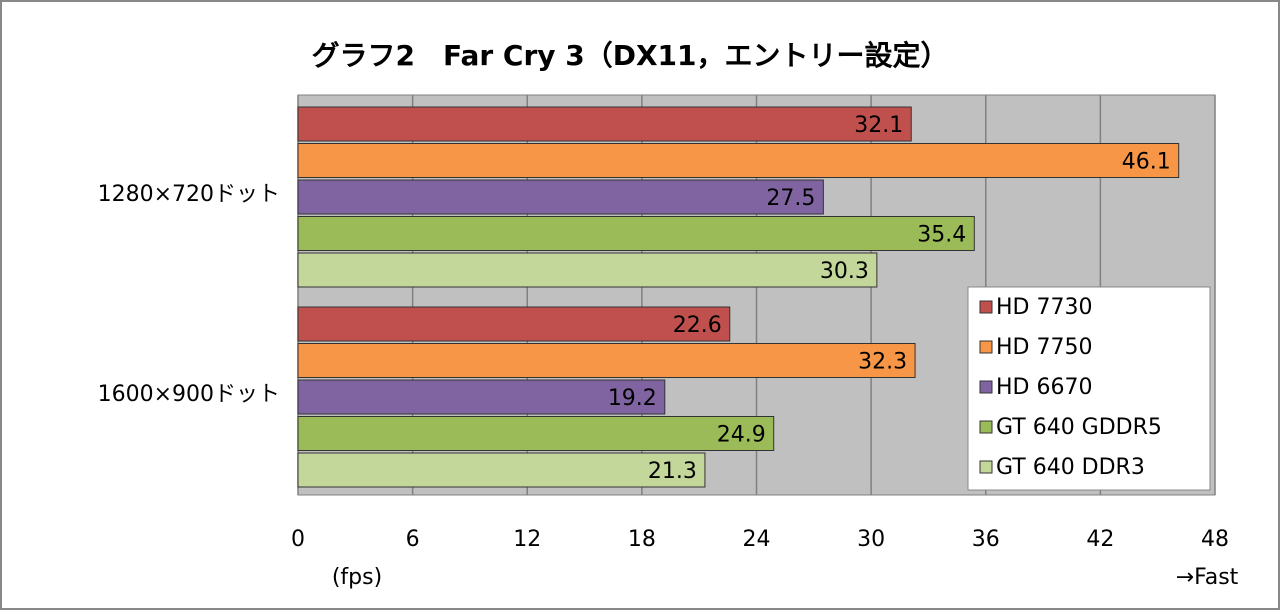 The width and height of the screenshot is (1280, 610). I want to click on data-label: 30.3, so click(844, 271).